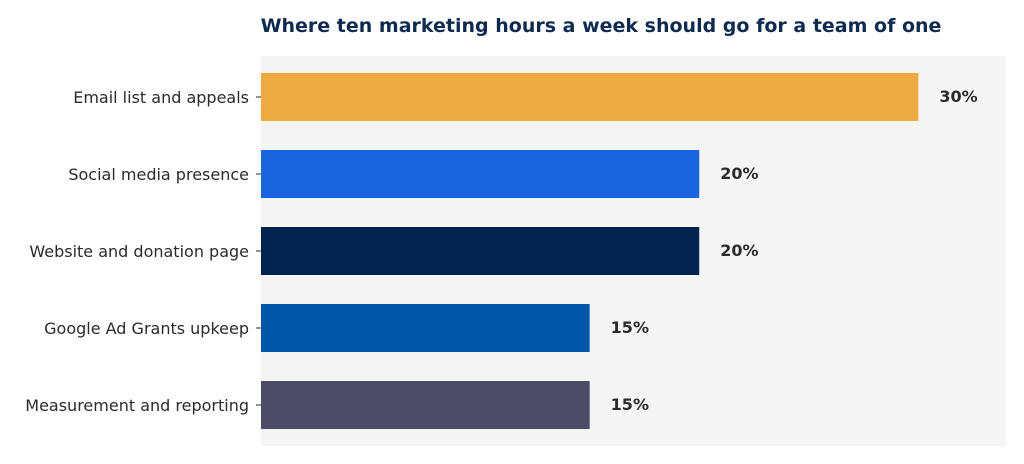 This screenshot has width=1024, height=464. I want to click on category-label-4: Google Ad Grants upkeep, so click(146, 328).